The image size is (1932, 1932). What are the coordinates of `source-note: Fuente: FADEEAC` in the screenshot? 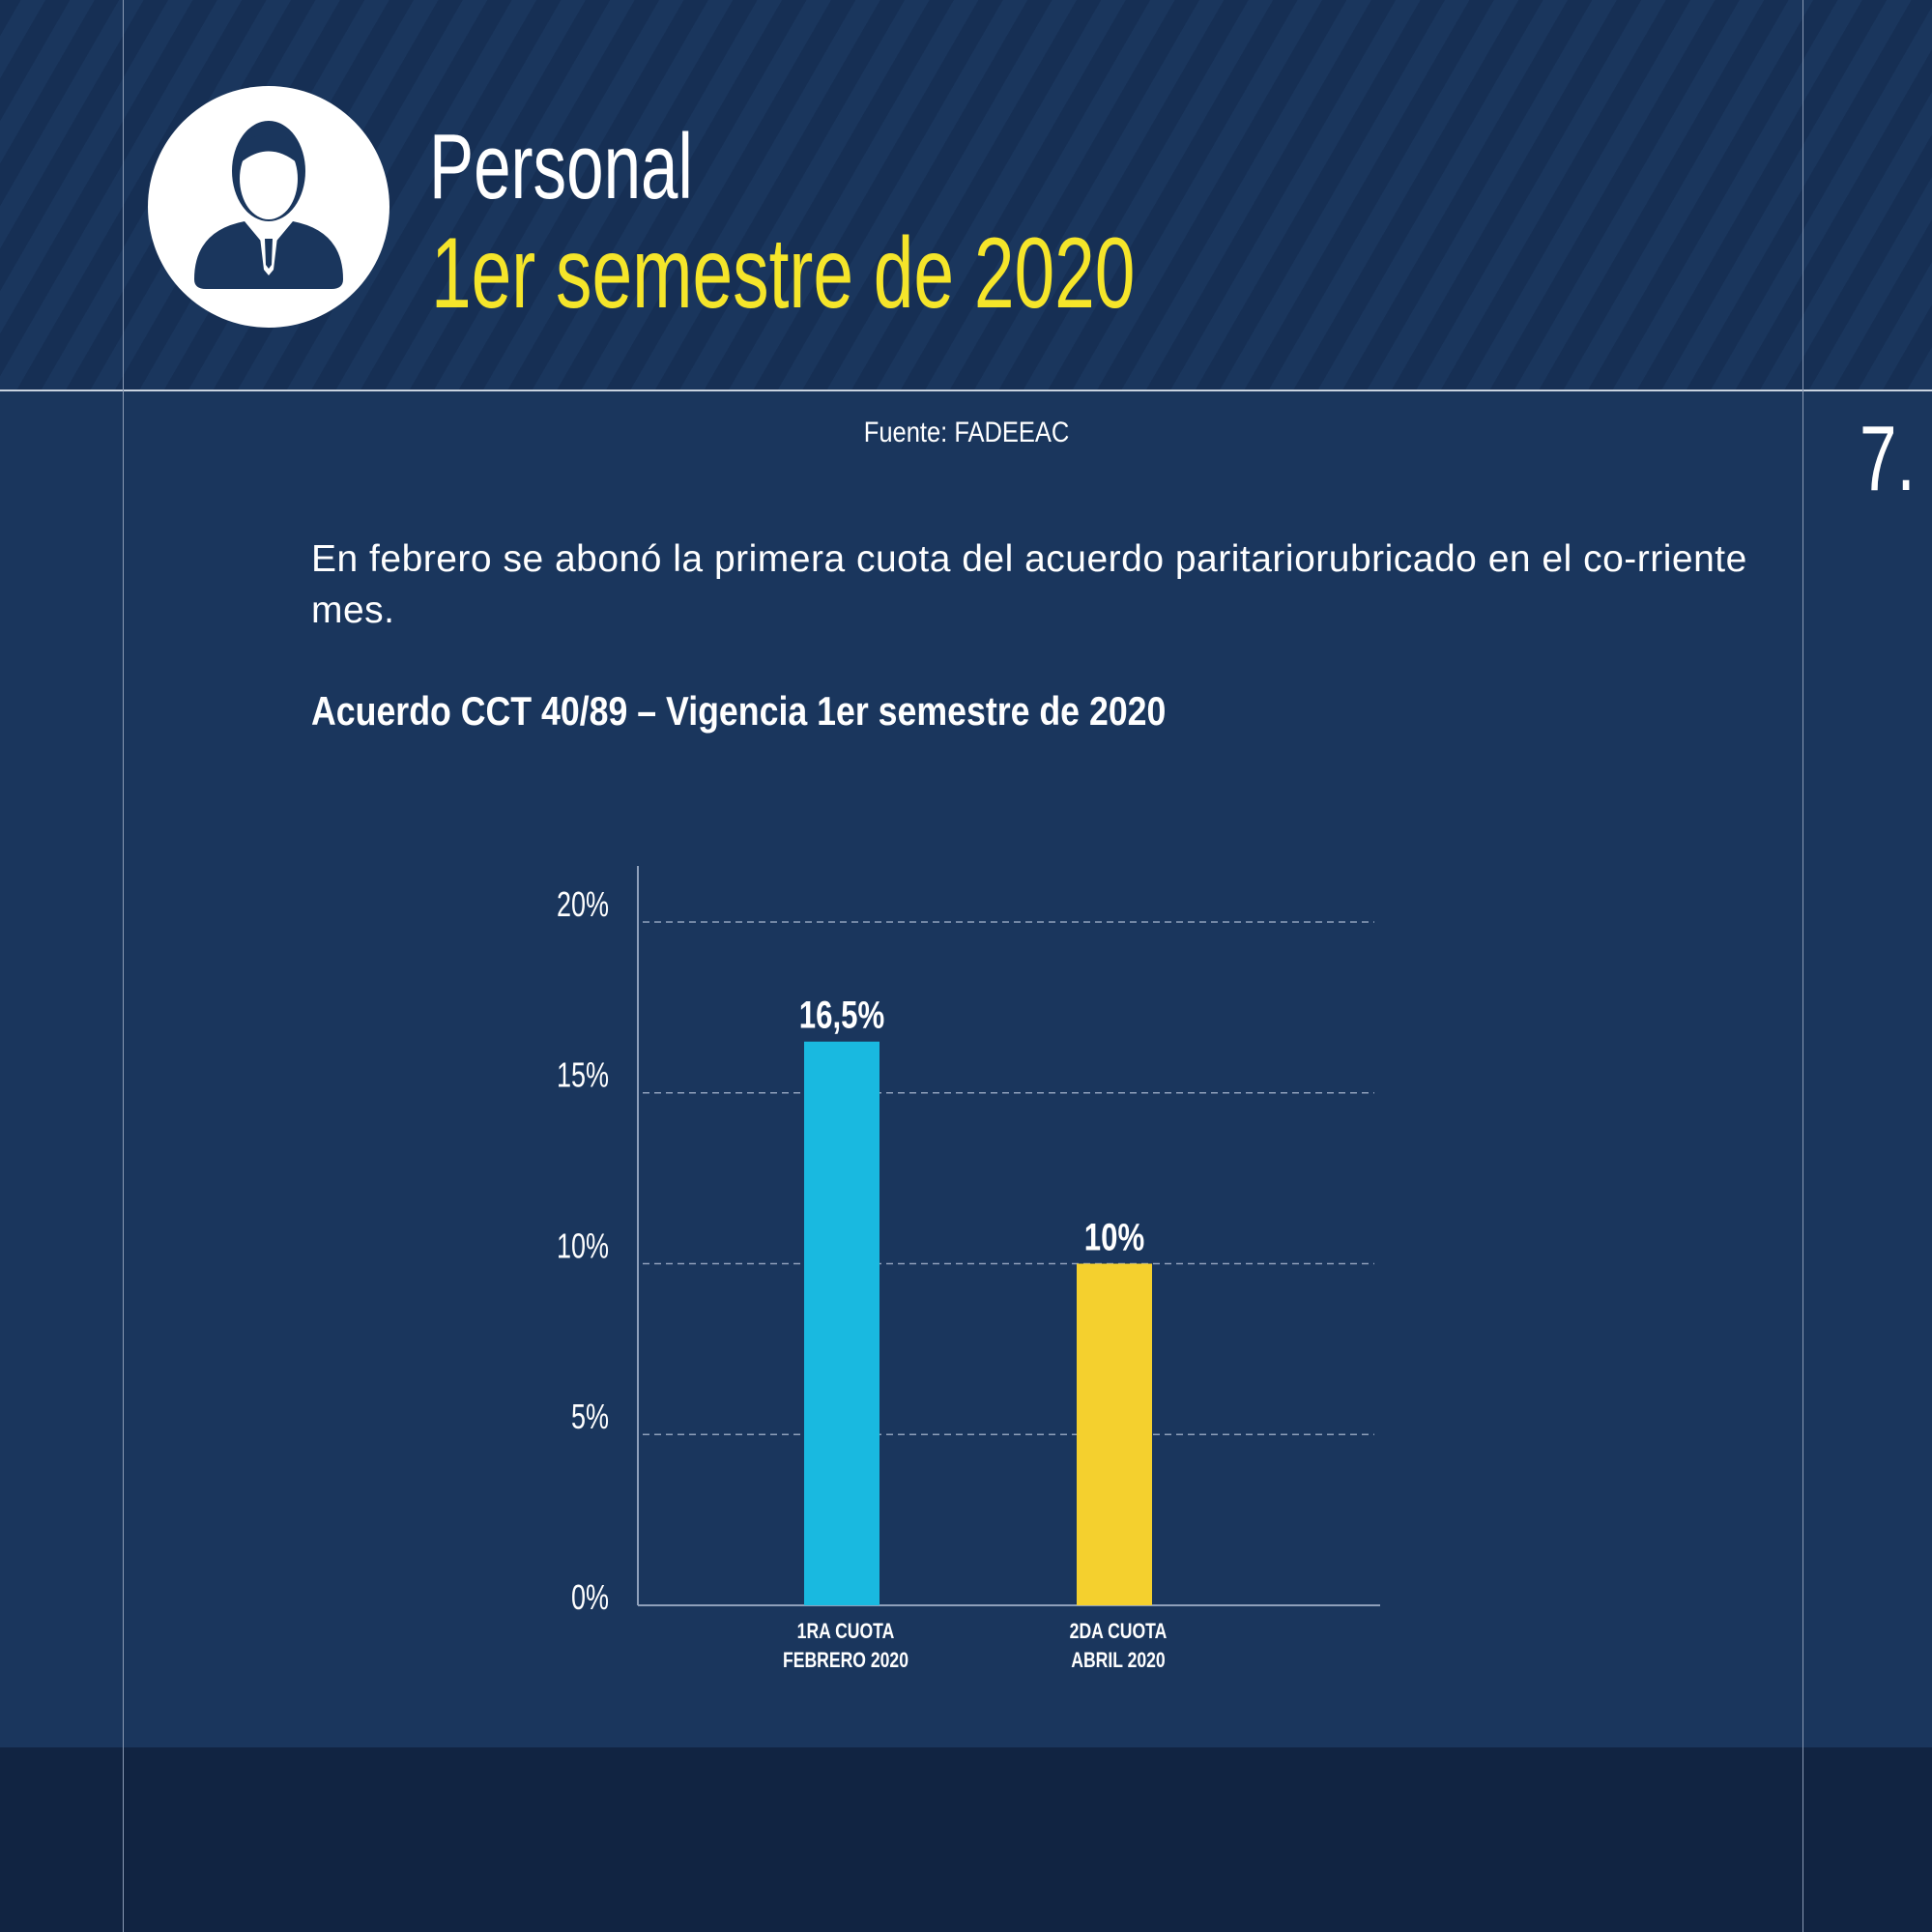 It's located at (966, 432).